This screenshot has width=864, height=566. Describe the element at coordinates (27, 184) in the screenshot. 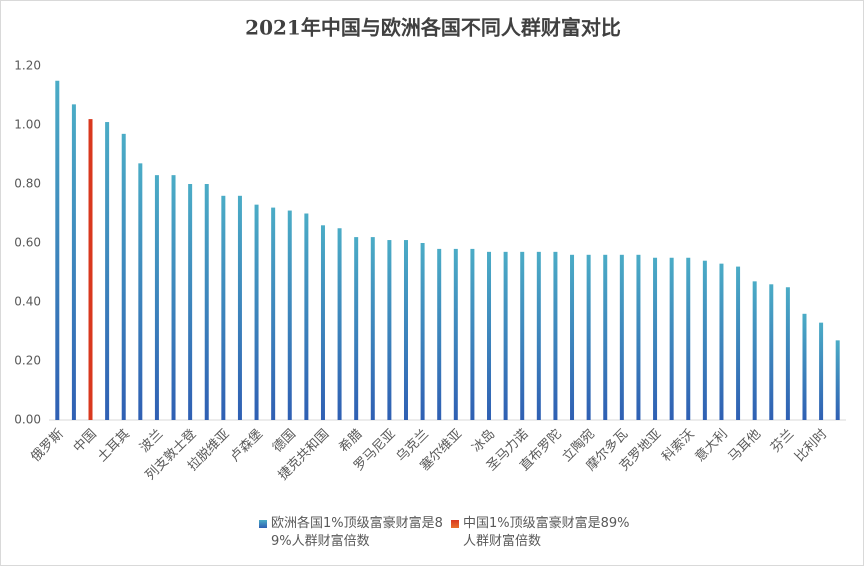

I see `y-tick-label: 0.80` at that location.